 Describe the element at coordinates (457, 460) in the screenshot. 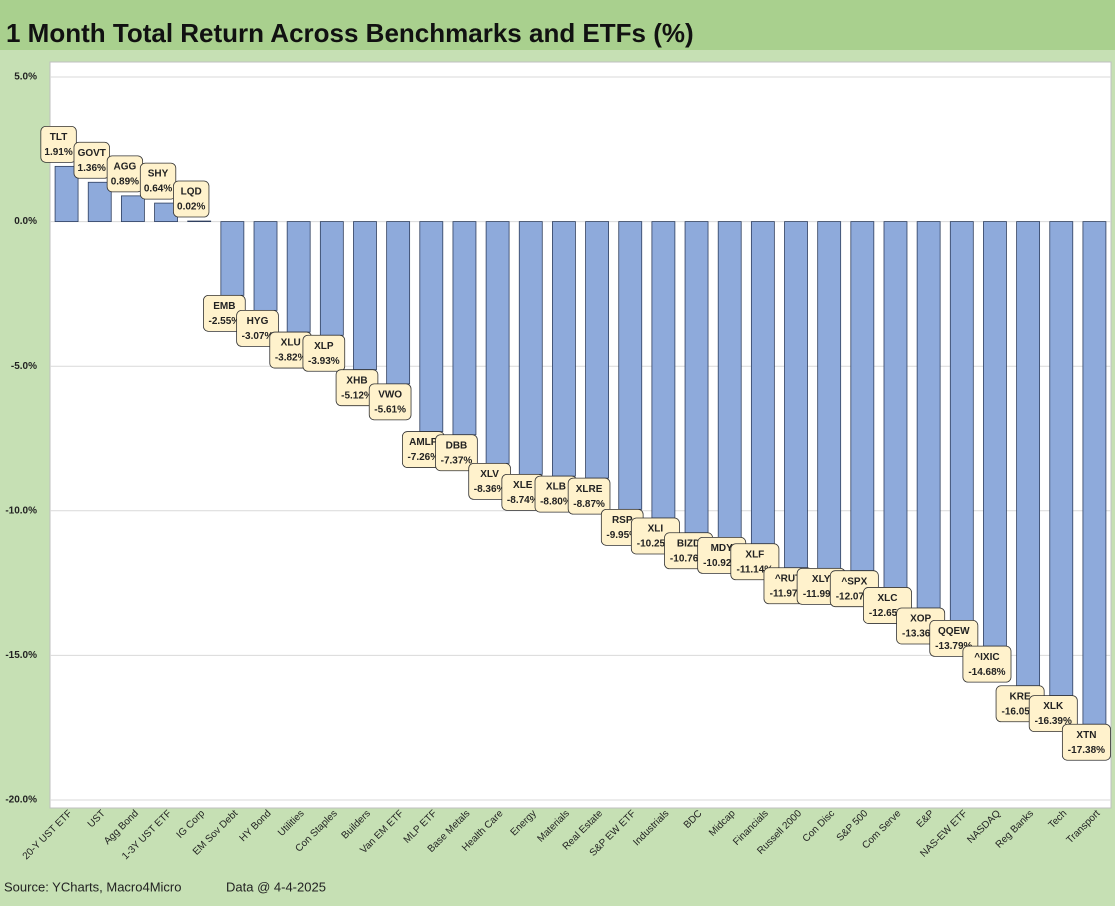

I see `value-label: -7.37%` at that location.